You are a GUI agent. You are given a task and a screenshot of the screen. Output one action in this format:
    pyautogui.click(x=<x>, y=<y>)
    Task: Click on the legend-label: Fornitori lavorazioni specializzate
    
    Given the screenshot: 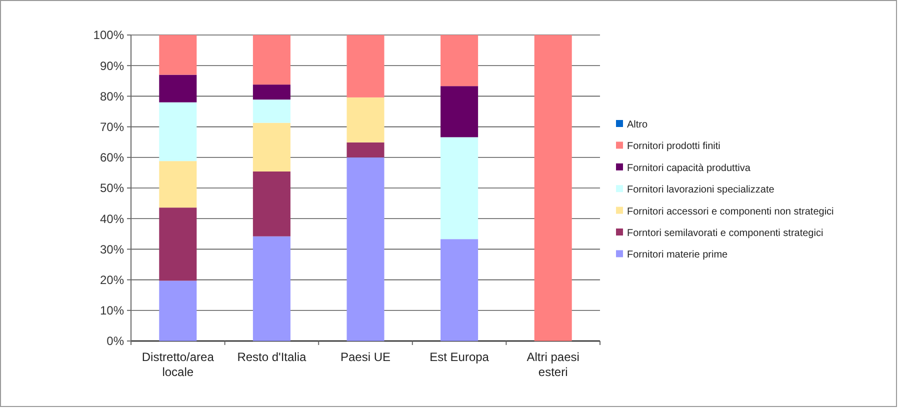 What is the action you would take?
    pyautogui.click(x=701, y=190)
    